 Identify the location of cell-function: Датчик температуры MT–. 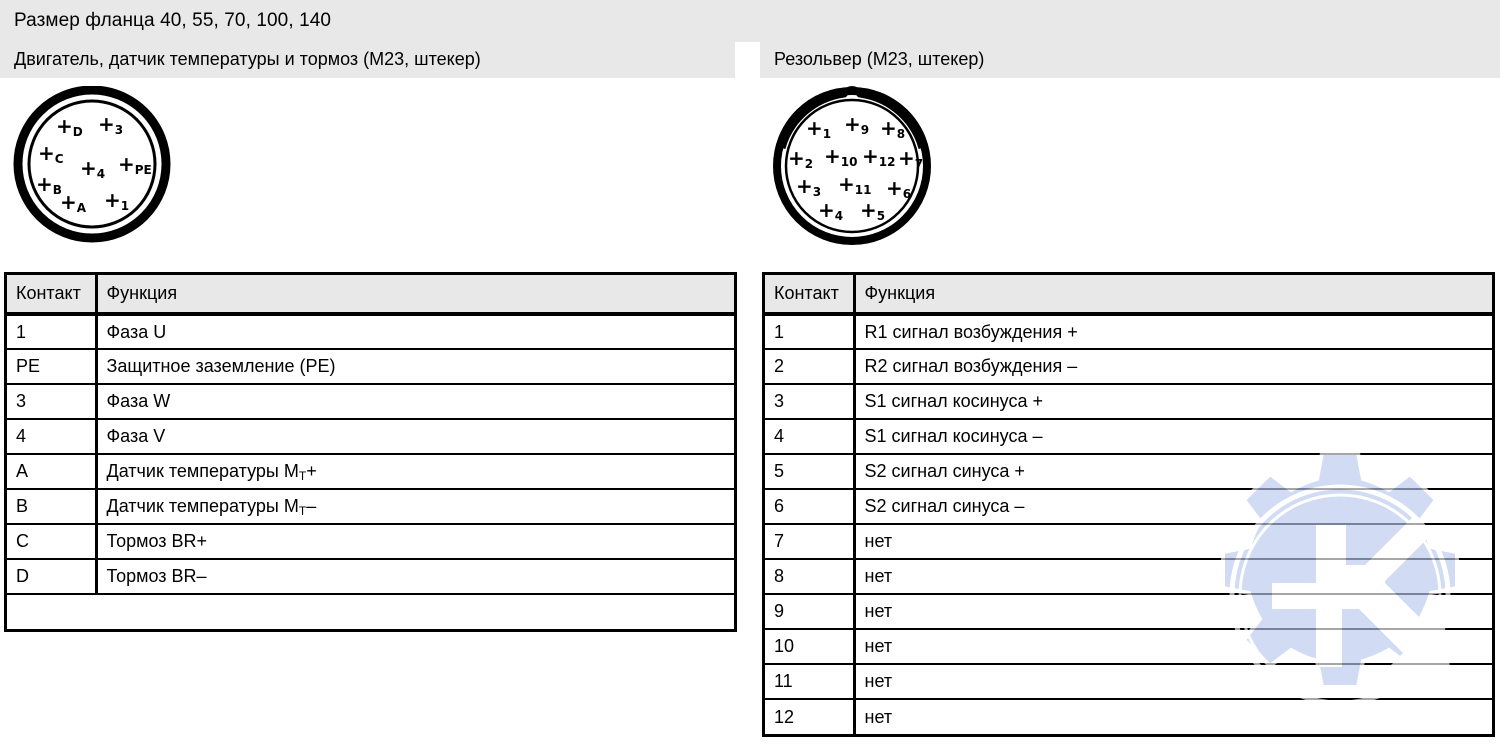
(415, 507).